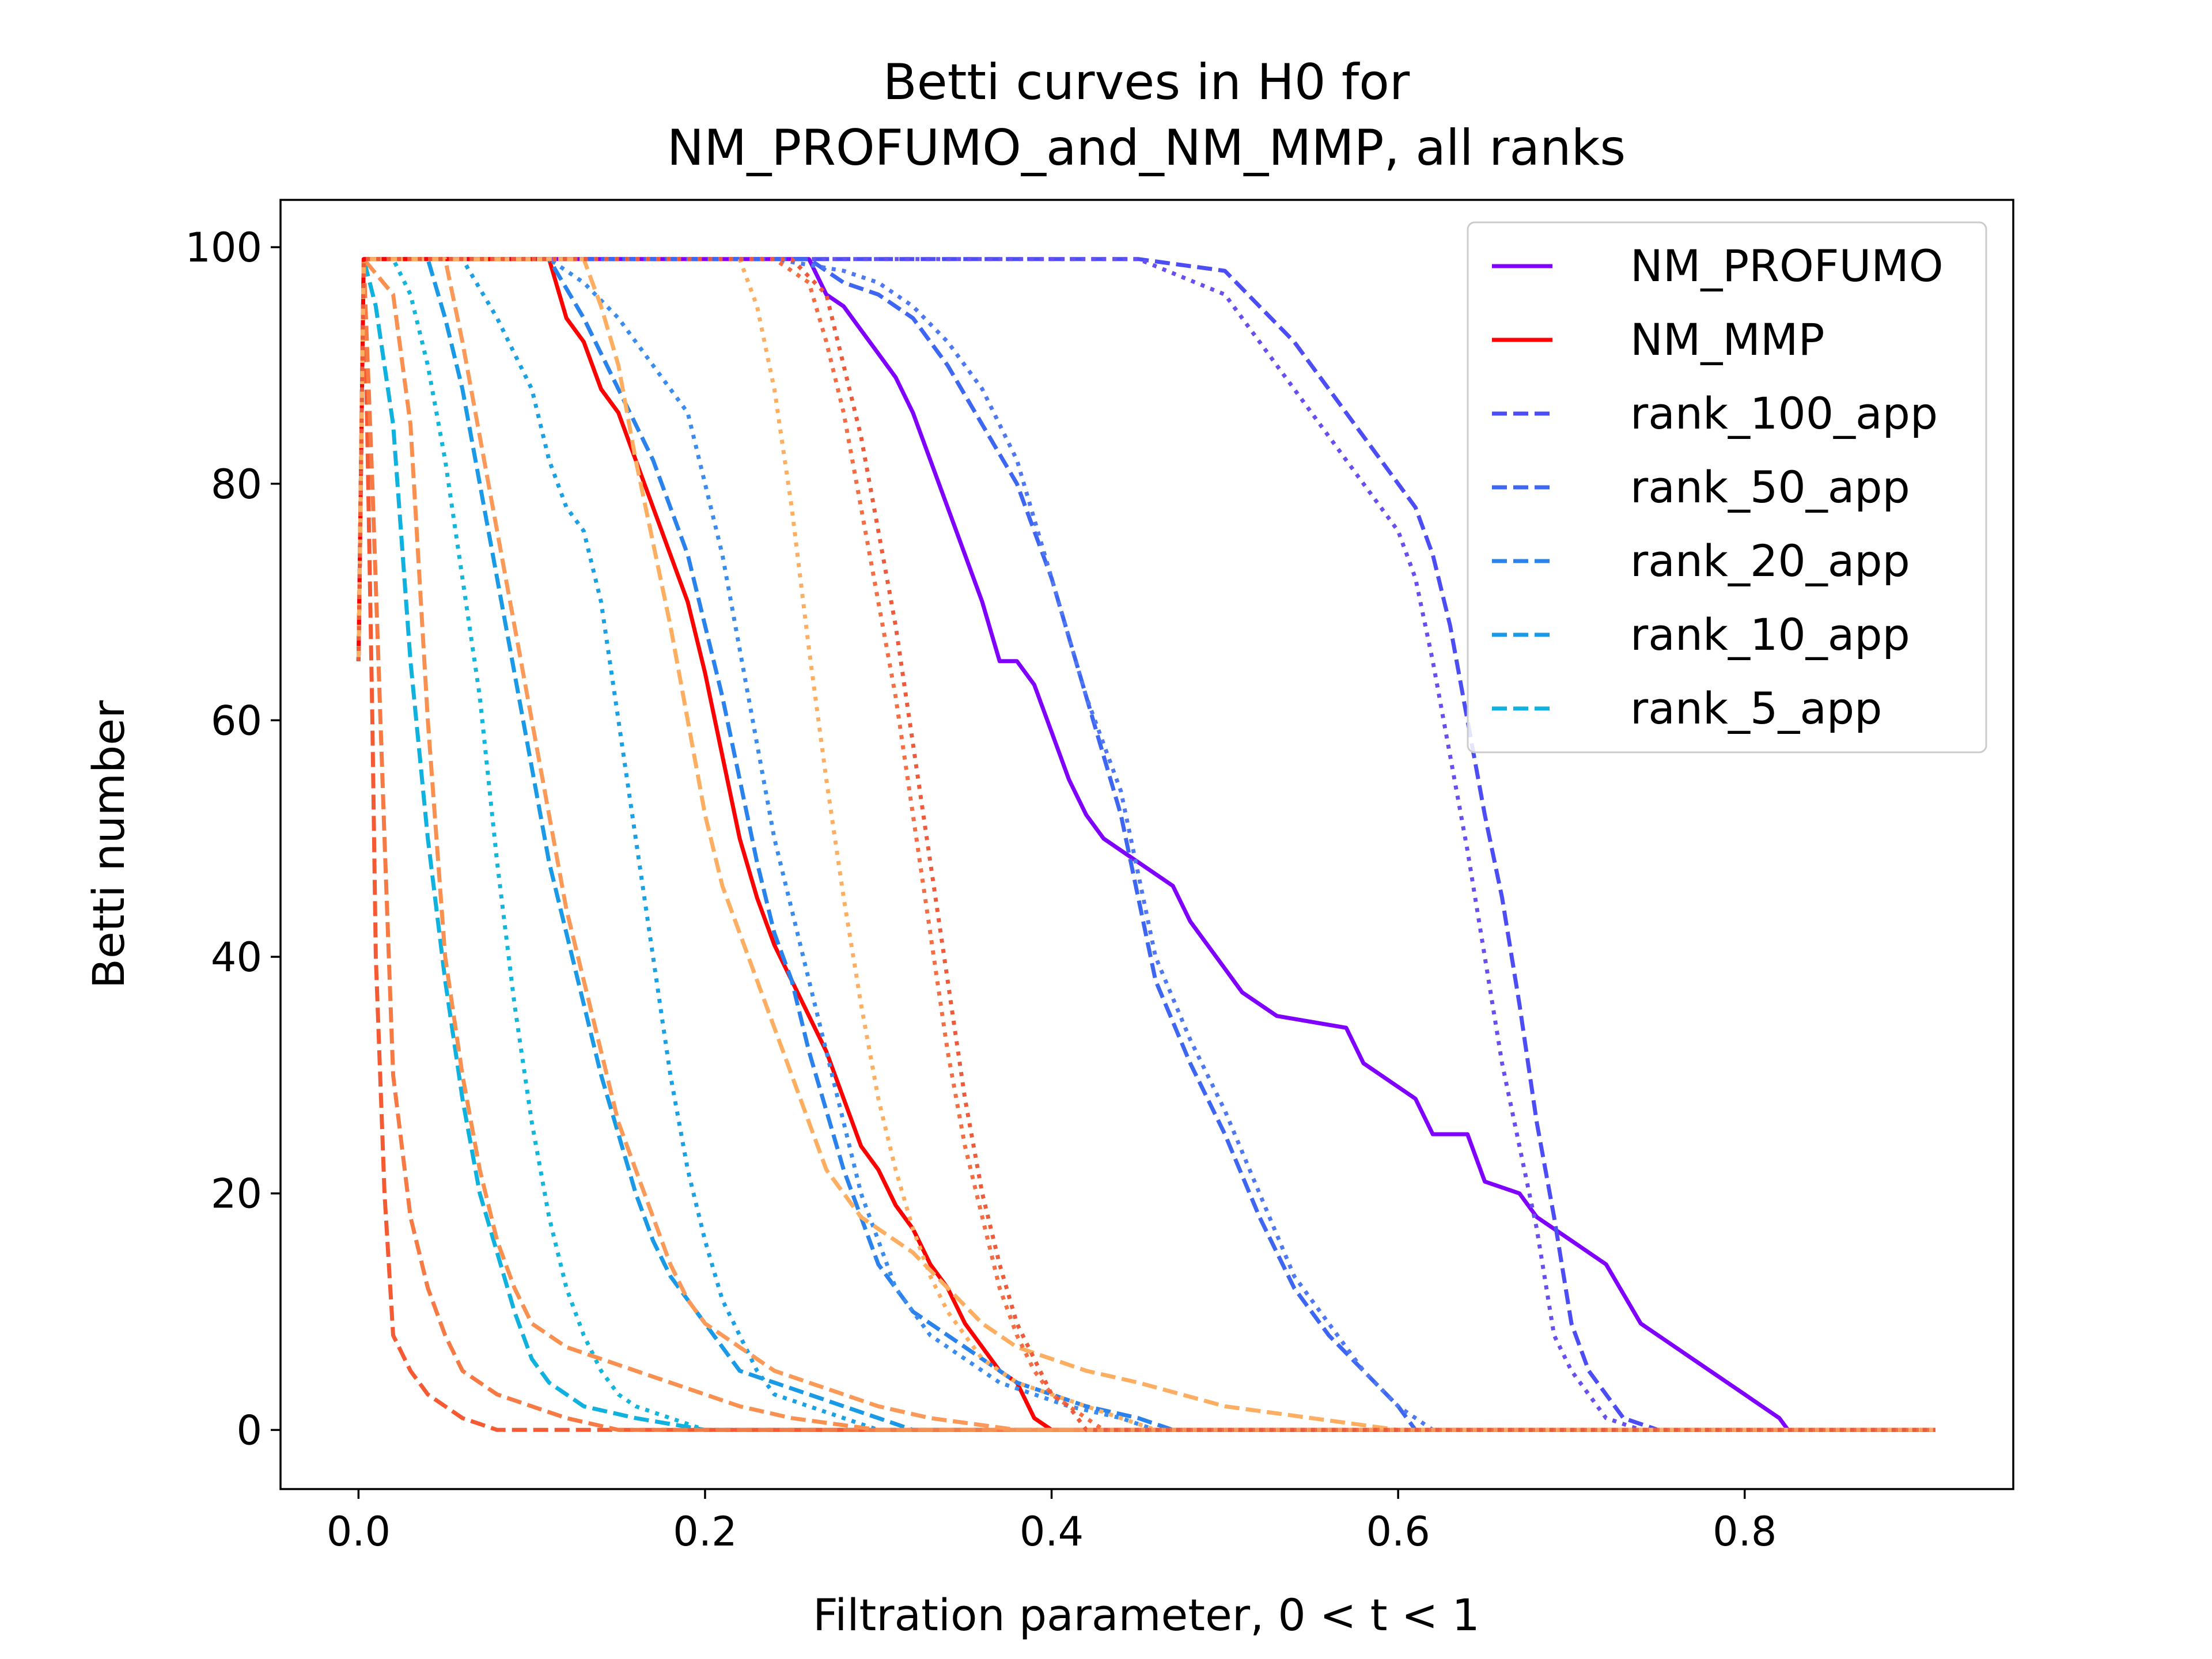 The width and height of the screenshot is (2212, 1659). Describe the element at coordinates (233, 839) in the screenshot. I see `y-axis: 0 20 40 60 80 100` at that location.